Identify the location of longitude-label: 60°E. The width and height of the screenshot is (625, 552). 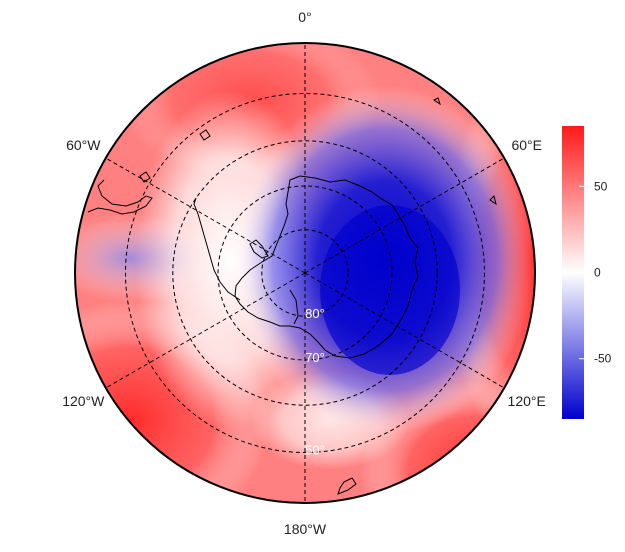
(526, 145).